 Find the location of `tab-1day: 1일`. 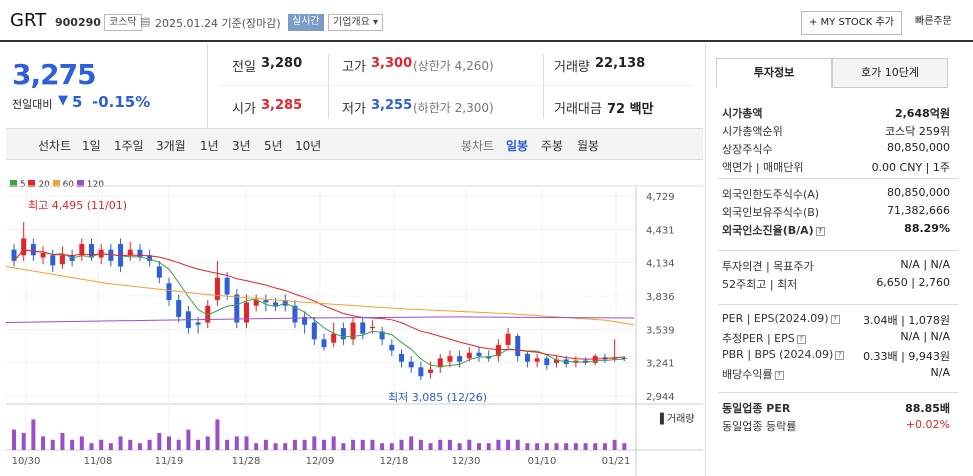

tab-1day: 1일 is located at coordinates (91, 146).